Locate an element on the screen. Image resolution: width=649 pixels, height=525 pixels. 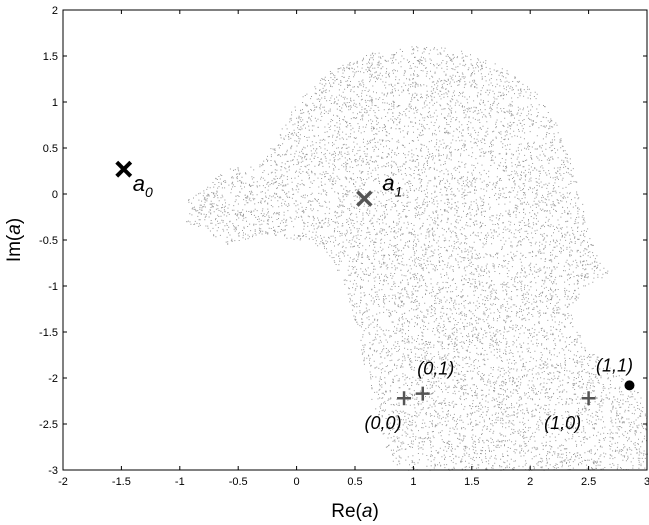
y-axis-label-var: a is located at coordinates (14, 229).